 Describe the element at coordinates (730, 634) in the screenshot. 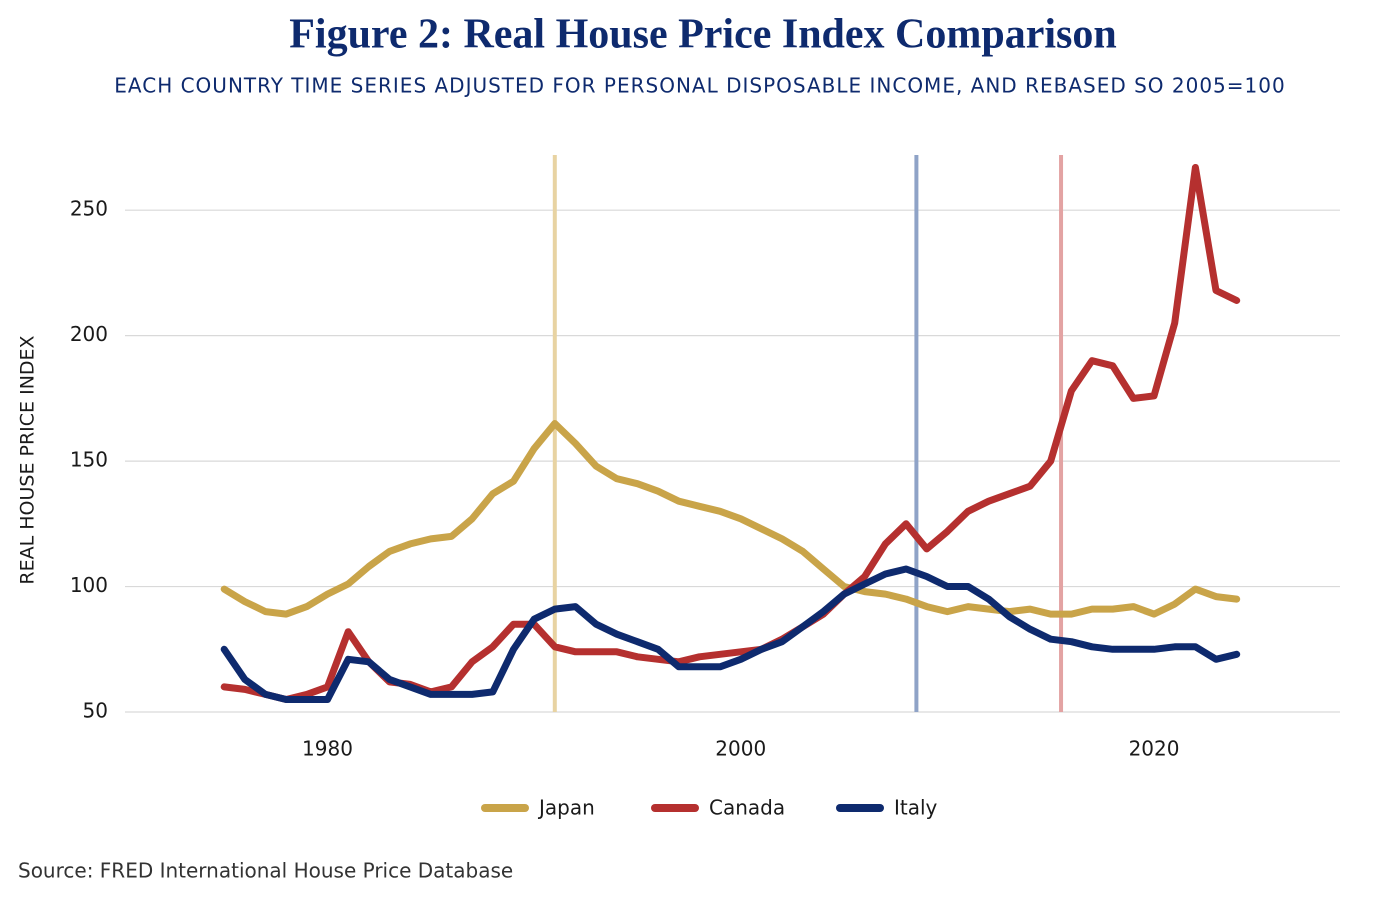

I see `series-line` at that location.